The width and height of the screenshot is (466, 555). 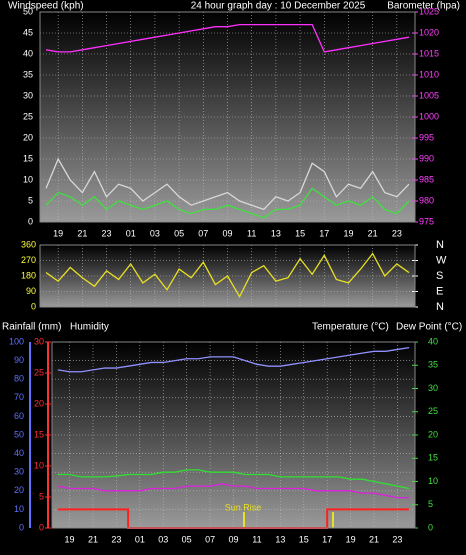 What do you see at coordinates (39, 341) in the screenshot?
I see `y2-tick-label: 30` at bounding box center [39, 341].